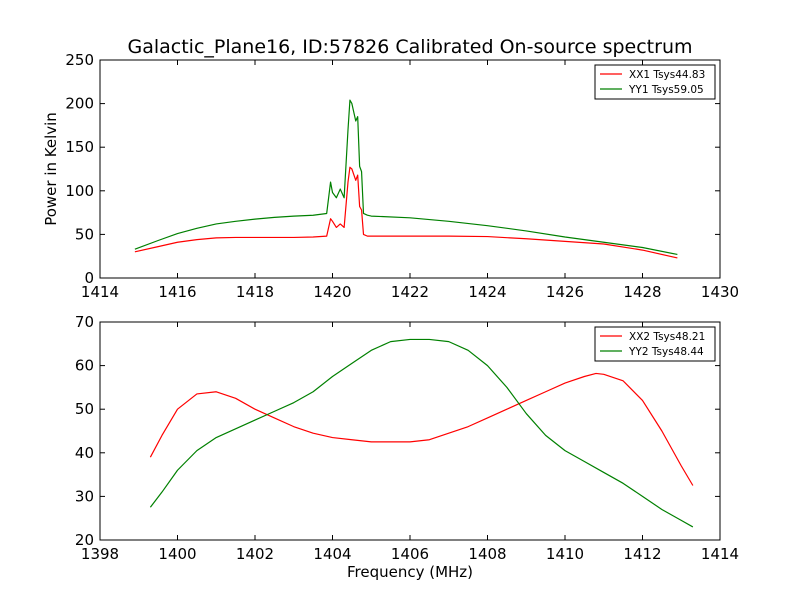 The height and width of the screenshot is (600, 800). Describe the element at coordinates (410, 554) in the screenshot. I see `x-tick-label: 1406` at that location.